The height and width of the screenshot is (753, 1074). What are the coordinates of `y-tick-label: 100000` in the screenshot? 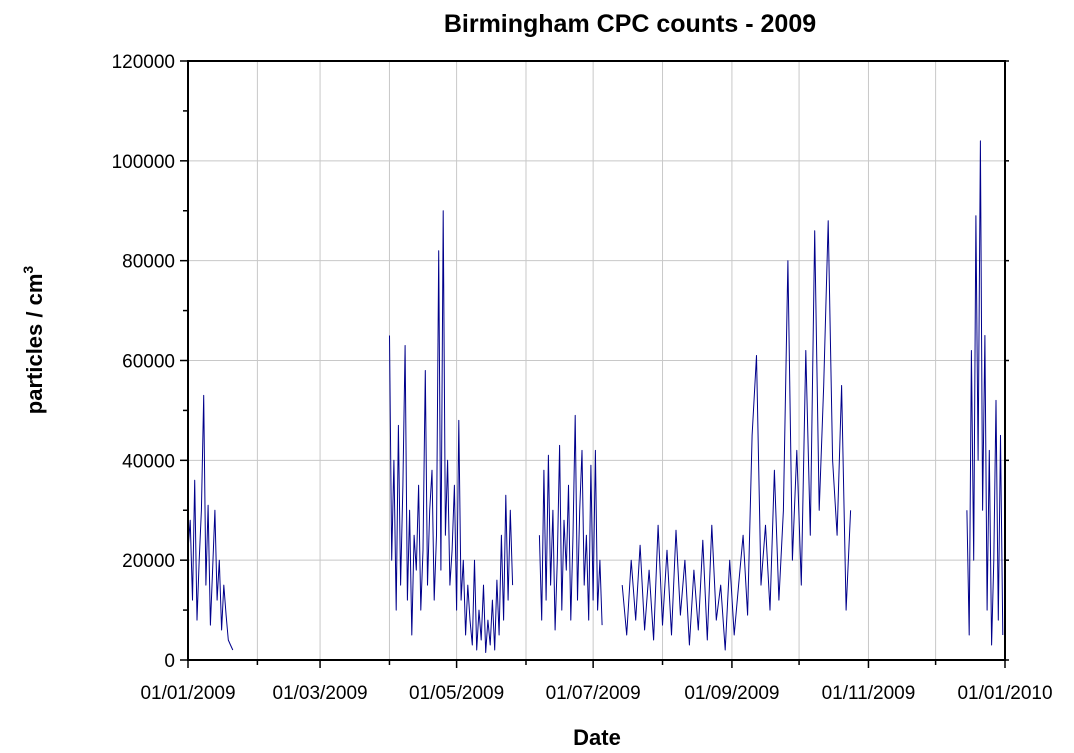 It's located at (143, 162).